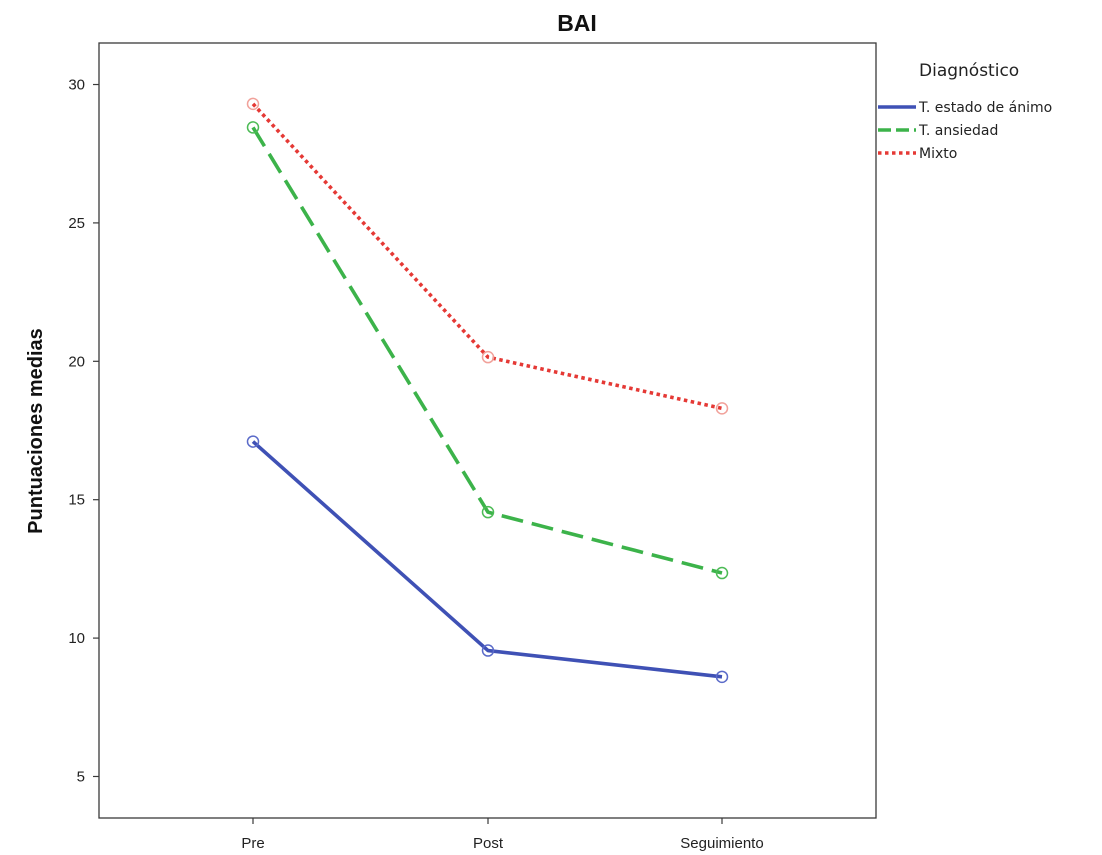 Image resolution: width=1102 pixels, height=855 pixels. What do you see at coordinates (76, 85) in the screenshot?
I see `y-tick-label: 30` at bounding box center [76, 85].